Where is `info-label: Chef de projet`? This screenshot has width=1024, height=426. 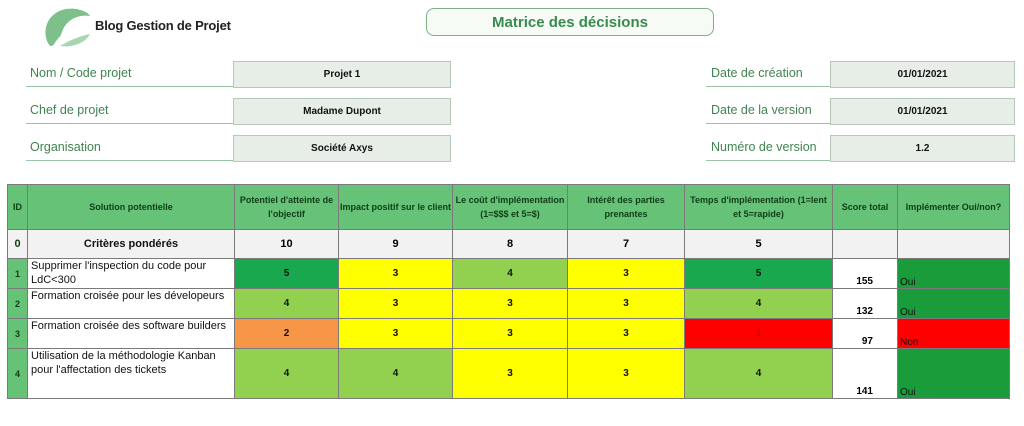
info-label: Chef de projet is located at coordinates (69, 110).